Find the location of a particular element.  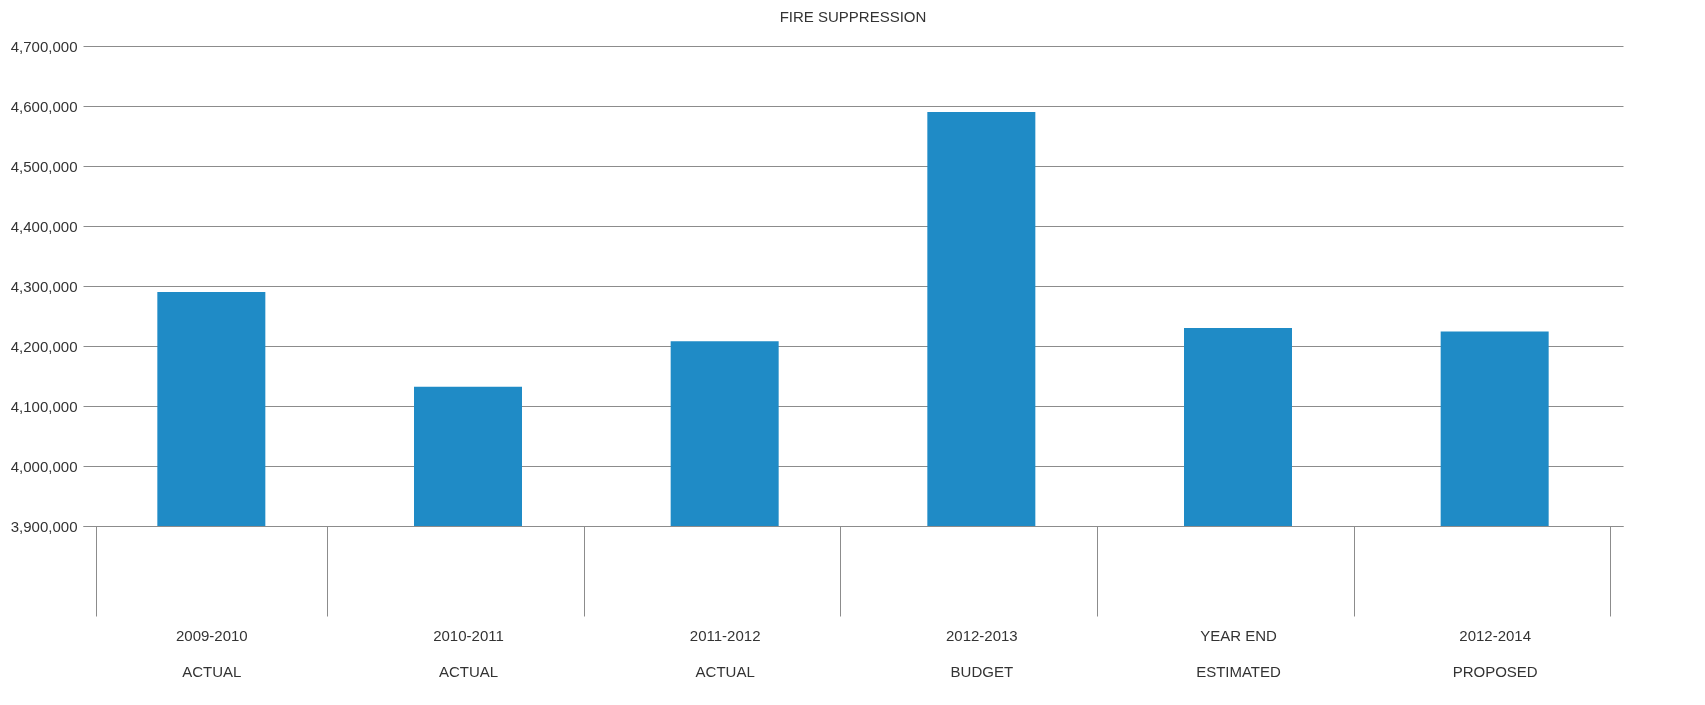

category-label: YEAR END ESTIMATED is located at coordinates (1238, 653).